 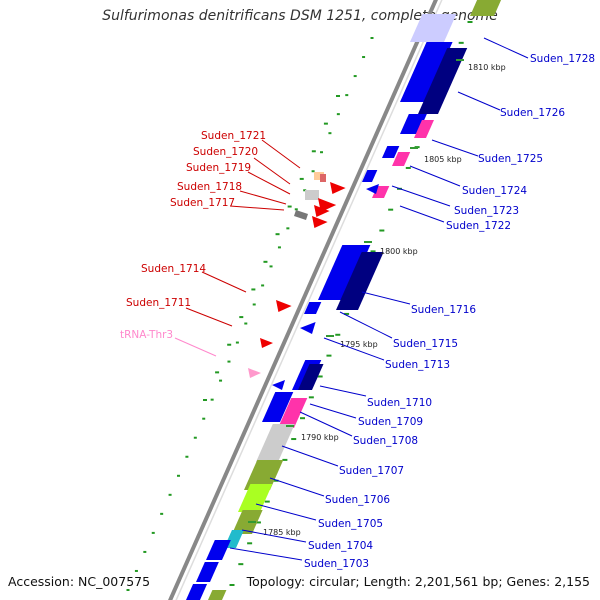 I want to click on gene-label-minus: Suden_1714, so click(x=173, y=269).